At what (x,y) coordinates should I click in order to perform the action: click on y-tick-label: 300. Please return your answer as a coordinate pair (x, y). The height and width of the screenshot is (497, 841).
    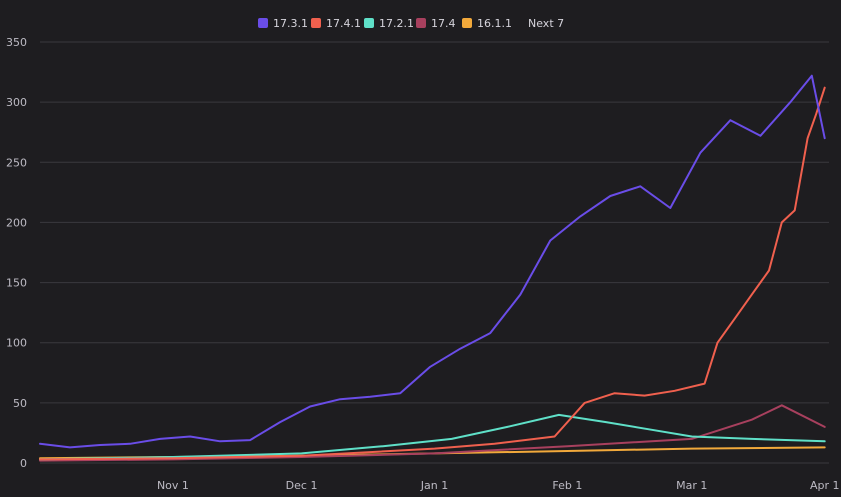
    Looking at the image, I should click on (16, 102).